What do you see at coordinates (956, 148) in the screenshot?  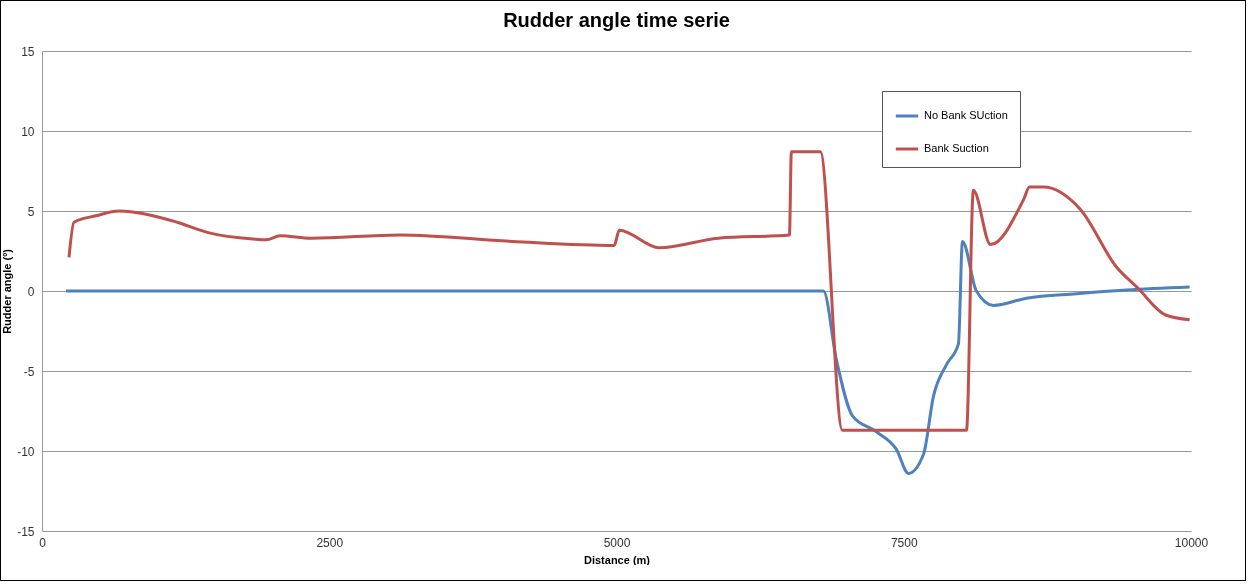 I see `legend-label: Bank Suction` at bounding box center [956, 148].